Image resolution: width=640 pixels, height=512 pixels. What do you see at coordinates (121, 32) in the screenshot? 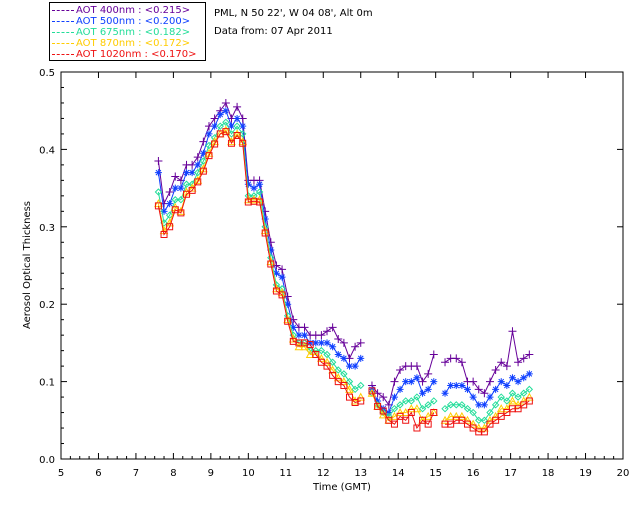
I see `legend-entry-675nm: AOT 675nm : <0.182>` at bounding box center [121, 32].